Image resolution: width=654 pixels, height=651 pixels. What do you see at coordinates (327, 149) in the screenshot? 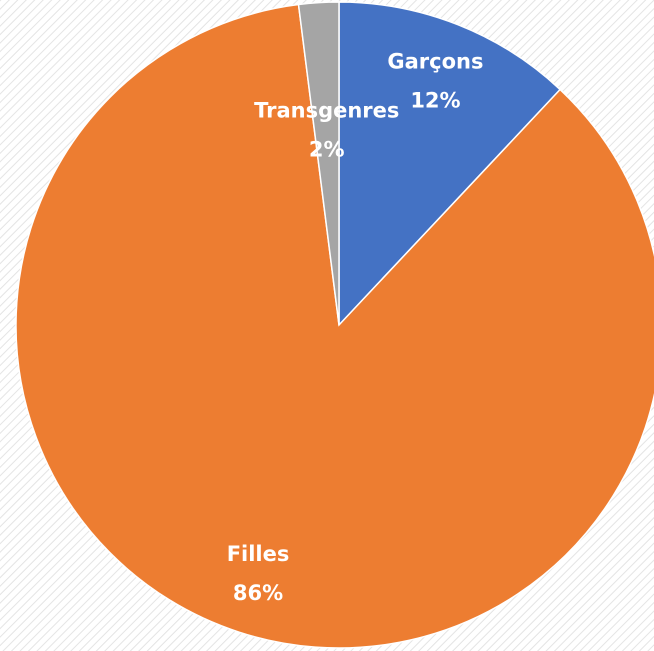
I see `slice-value-label: 2%` at bounding box center [327, 149].